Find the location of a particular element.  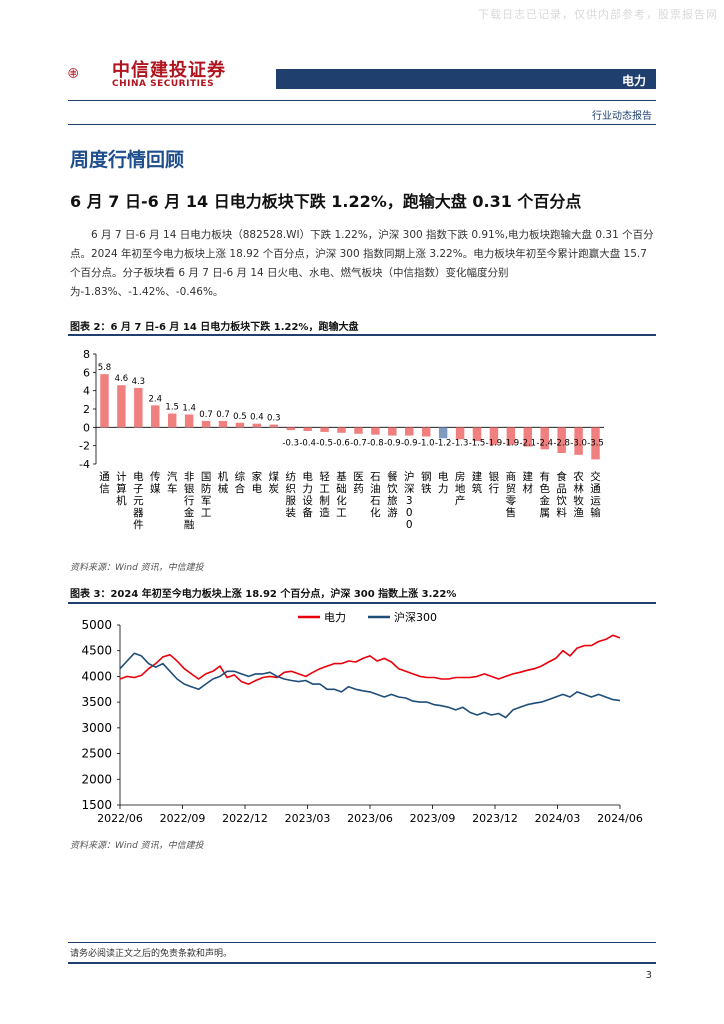

bar-通信 is located at coordinates (104, 401).